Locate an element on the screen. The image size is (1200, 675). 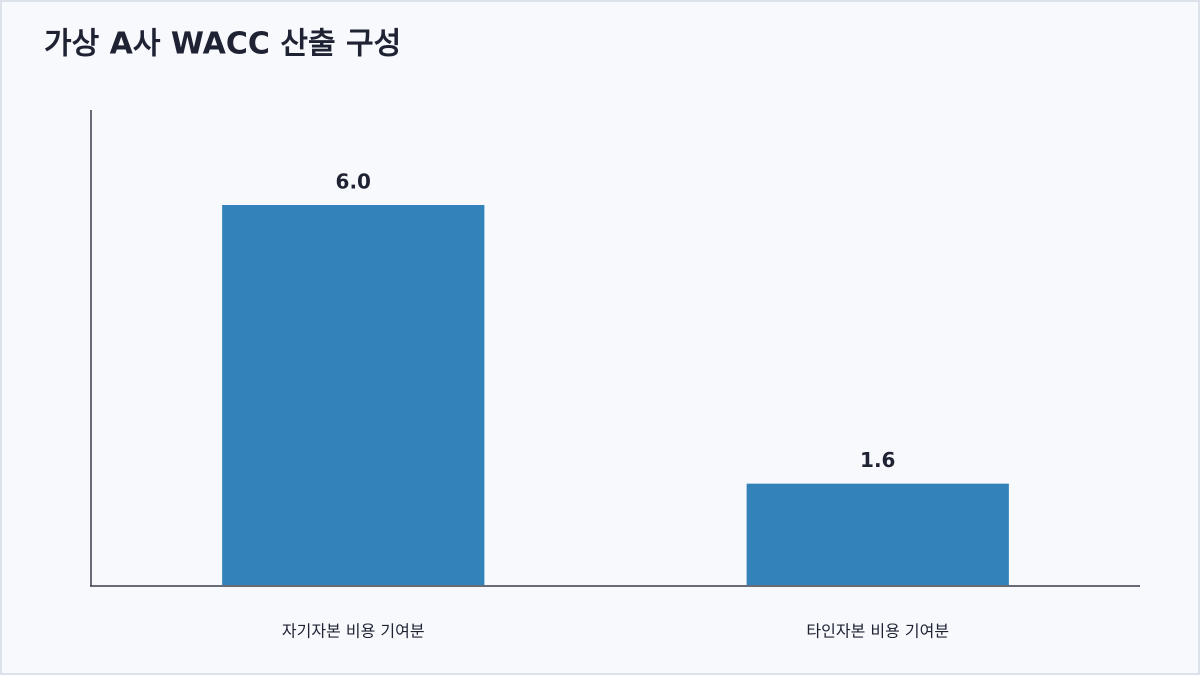
data-label: 6.0 is located at coordinates (353, 182).